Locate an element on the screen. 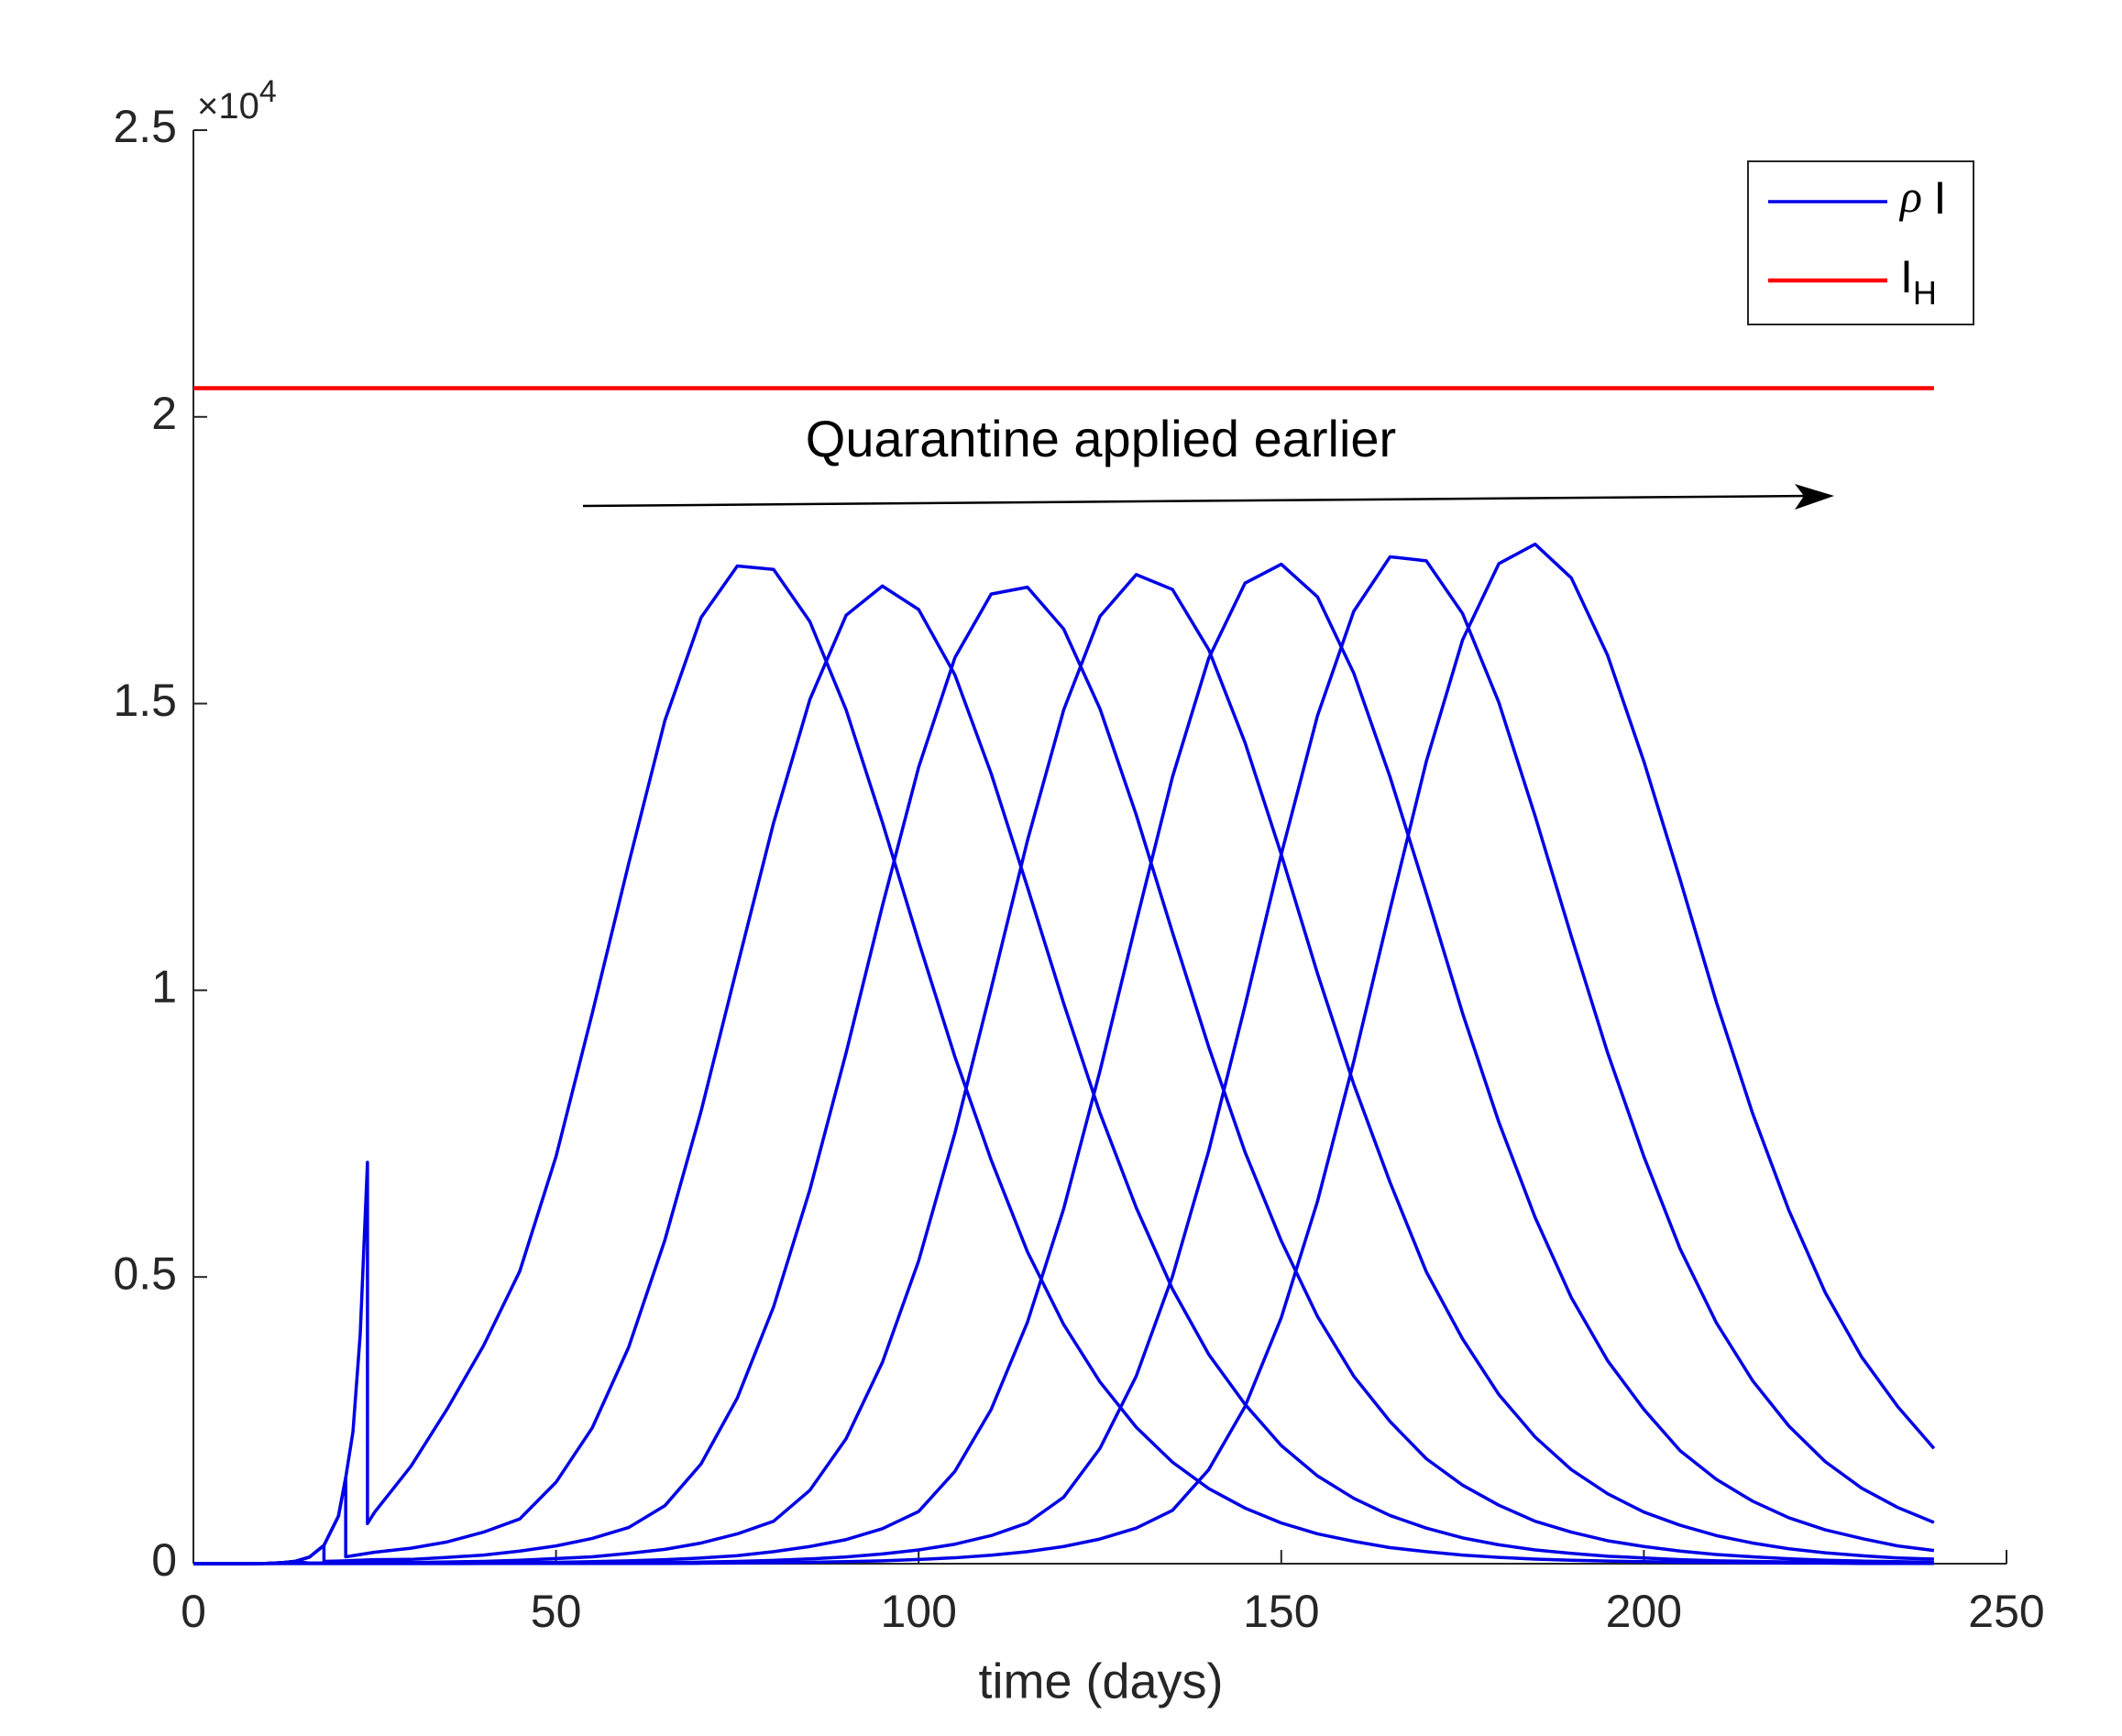 The height and width of the screenshot is (1736, 2122). legend-label: IH is located at coordinates (1918, 281).